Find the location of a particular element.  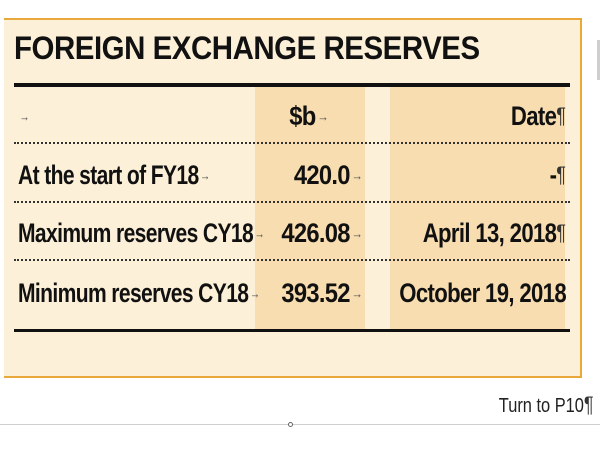

header-value-label: $b is located at coordinates (302, 115).